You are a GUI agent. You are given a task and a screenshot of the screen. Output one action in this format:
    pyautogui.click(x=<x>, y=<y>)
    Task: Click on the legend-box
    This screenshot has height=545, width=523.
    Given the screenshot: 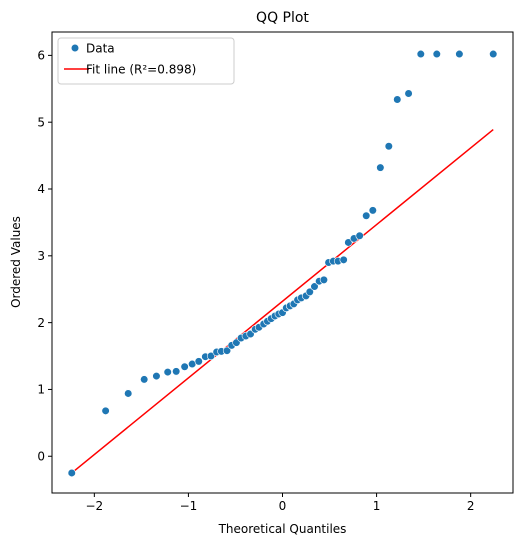 What is the action you would take?
    pyautogui.click(x=146, y=61)
    